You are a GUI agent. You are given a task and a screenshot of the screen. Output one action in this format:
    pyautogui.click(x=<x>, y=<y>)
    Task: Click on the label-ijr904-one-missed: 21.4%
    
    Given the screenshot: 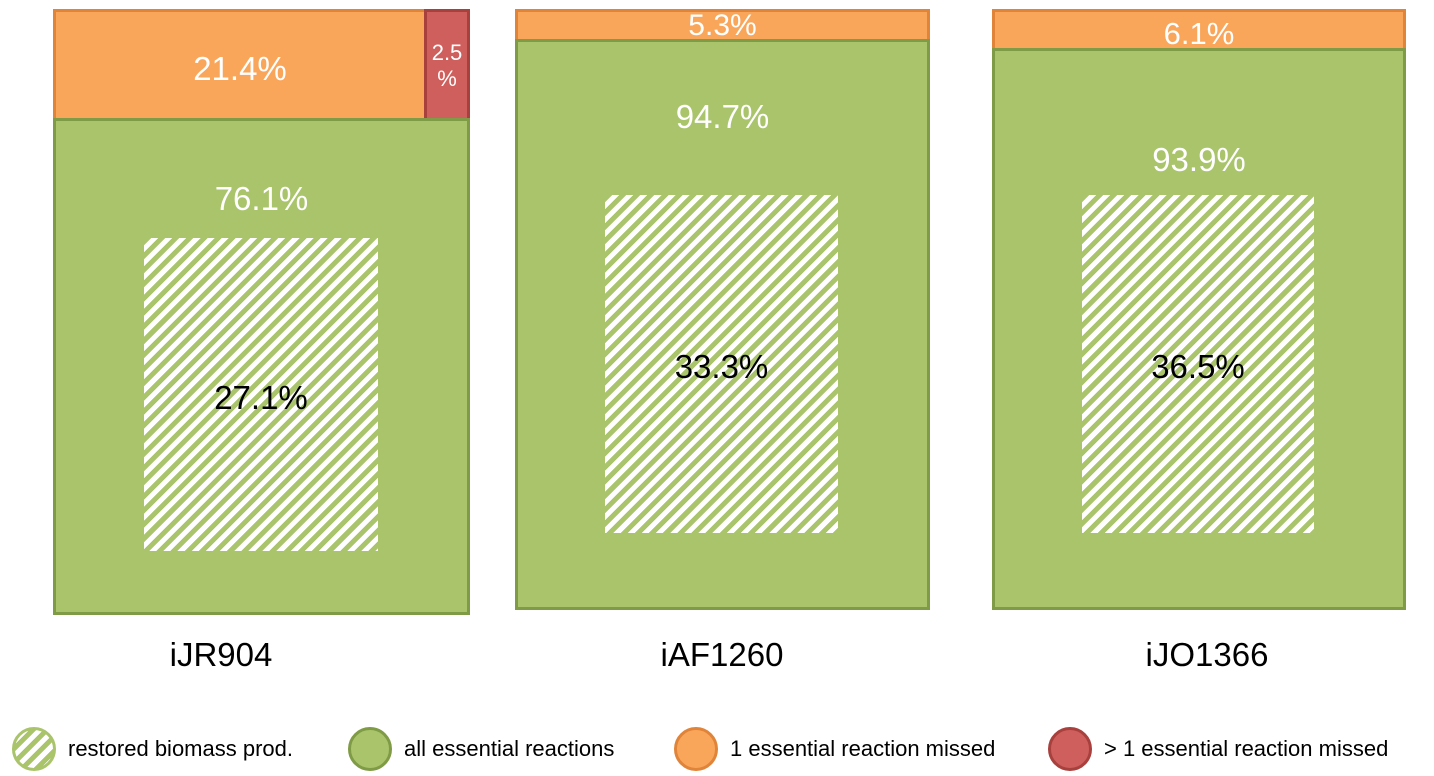 What is the action you would take?
    pyautogui.click(x=240, y=68)
    